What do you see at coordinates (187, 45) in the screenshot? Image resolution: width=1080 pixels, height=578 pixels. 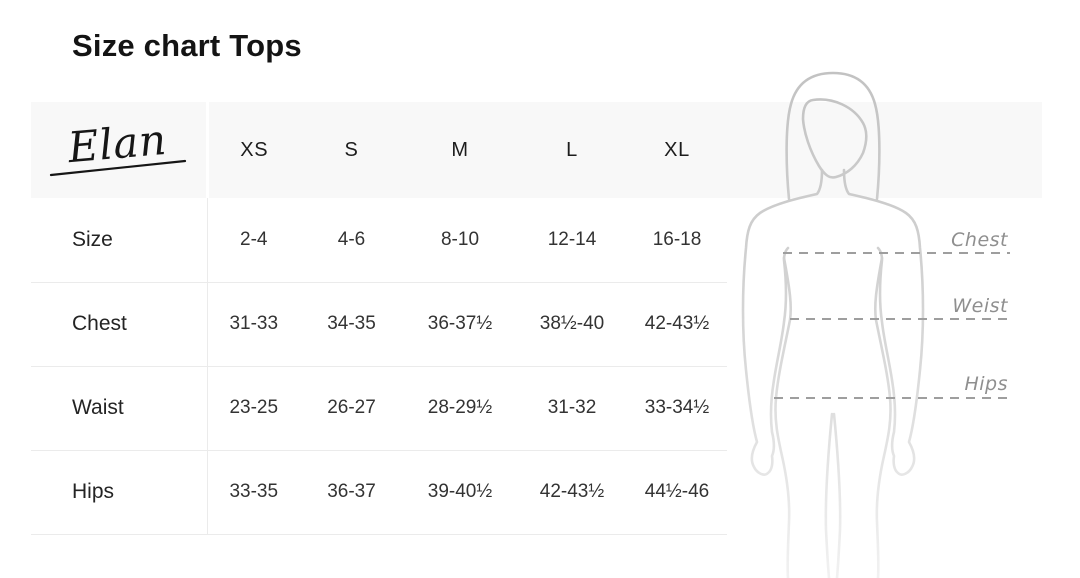 I see `page-title: Size chart Tops` at bounding box center [187, 45].